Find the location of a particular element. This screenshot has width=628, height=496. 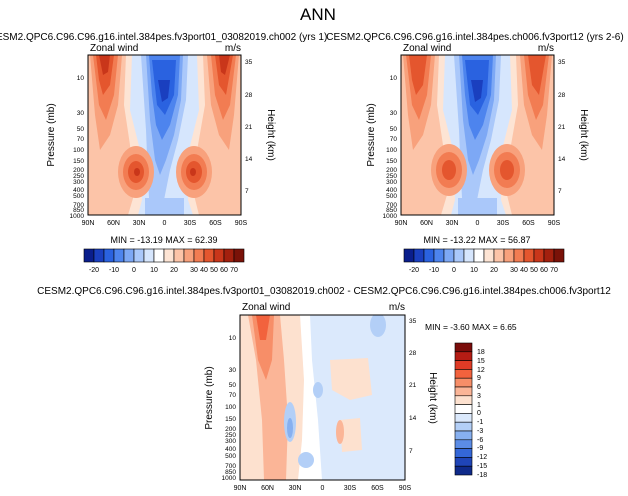

panel-1-subtitle-left: Zonal wind is located at coordinates (114, 48).